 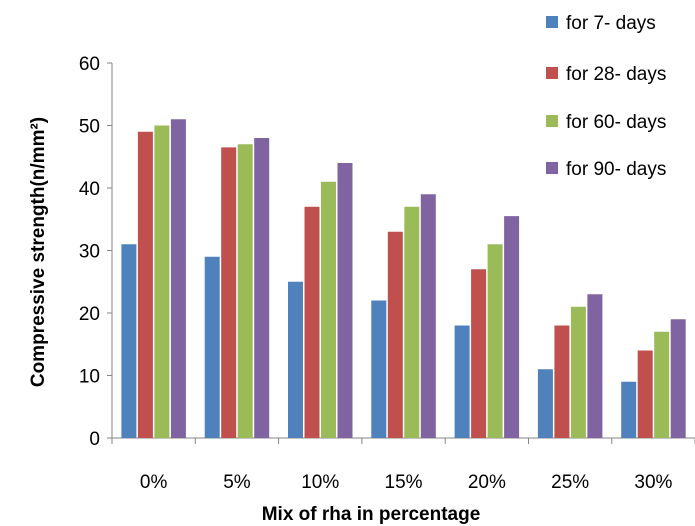 What do you see at coordinates (89, 127) in the screenshot?
I see `y-tick-label: 50` at bounding box center [89, 127].